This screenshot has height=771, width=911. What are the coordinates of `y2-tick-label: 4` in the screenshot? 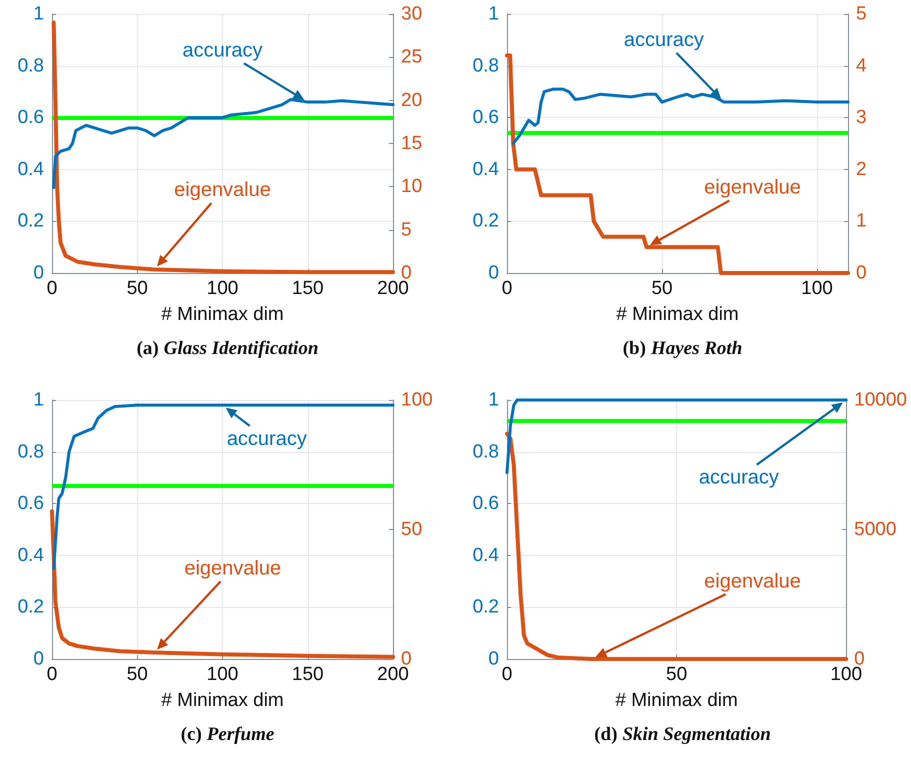 It's located at (861, 65).